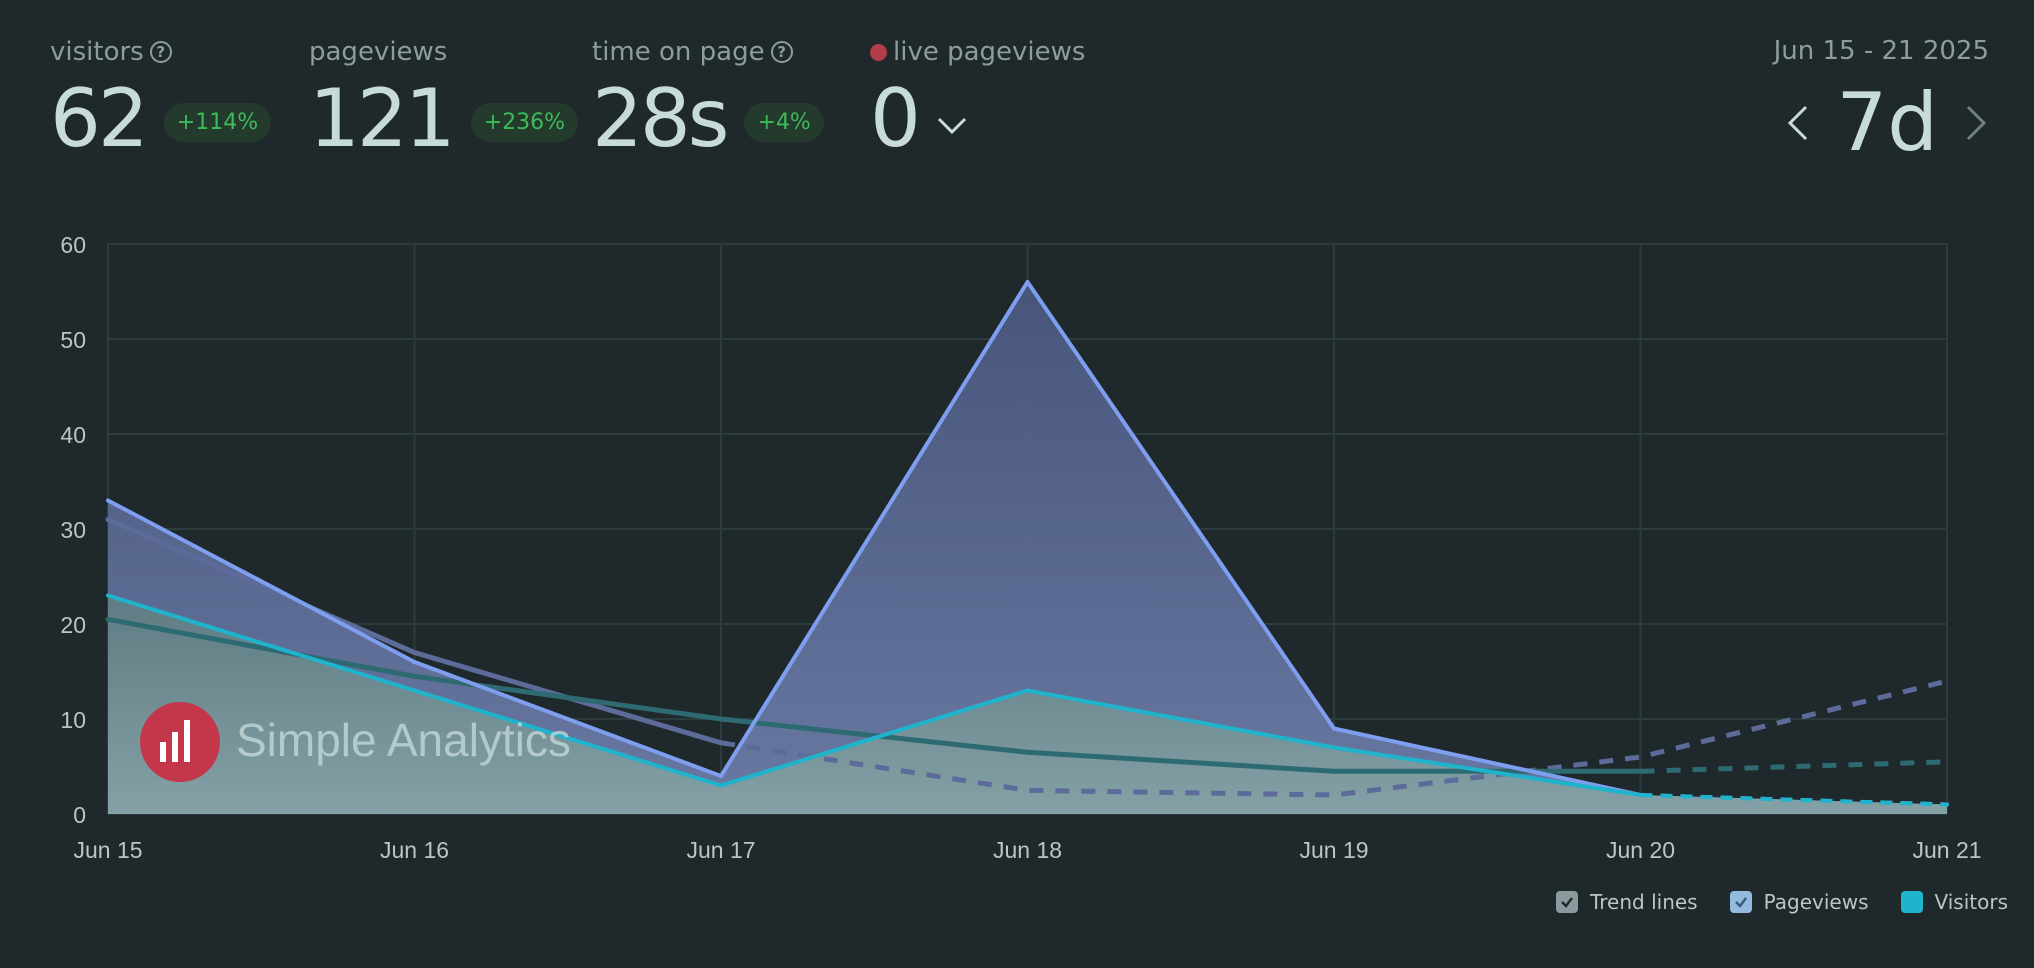  Describe the element at coordinates (1333, 850) in the screenshot. I see `x-tick-label: Jun 19` at that location.